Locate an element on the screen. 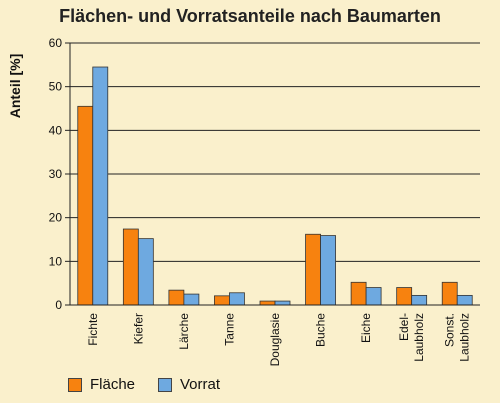  x-tick-label: Douglasie is located at coordinates (275, 340).